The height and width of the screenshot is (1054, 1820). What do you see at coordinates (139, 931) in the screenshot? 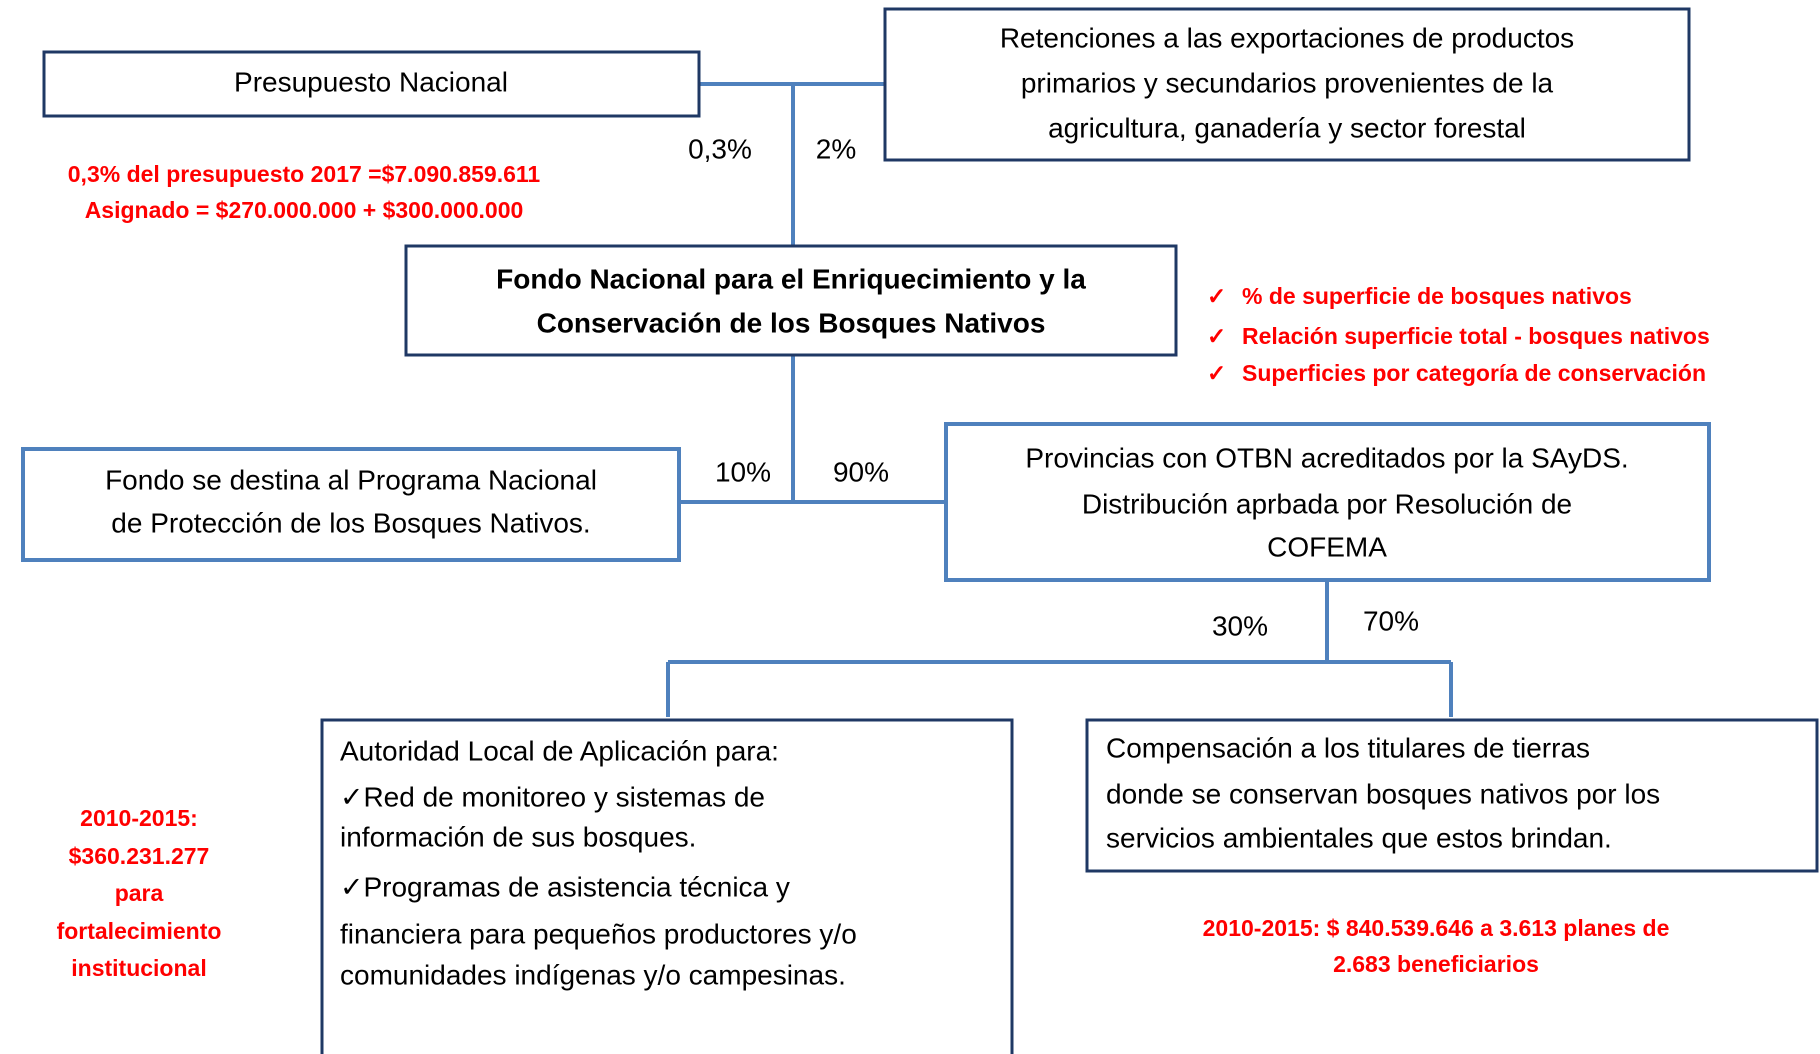
I see `annotation: fortalecimiento` at bounding box center [139, 931].